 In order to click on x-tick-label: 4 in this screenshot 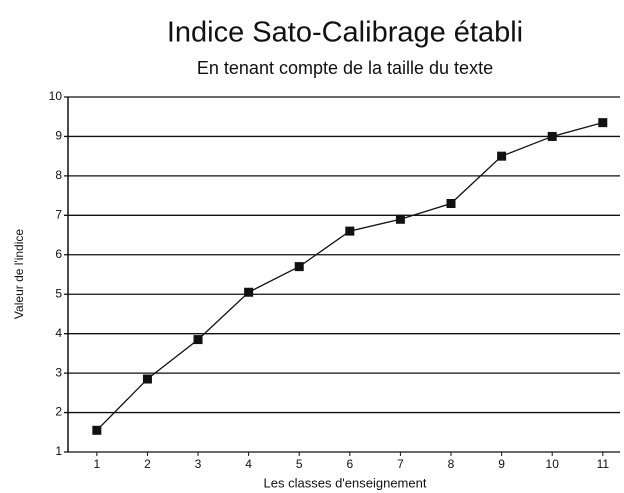, I will do `click(248, 464)`.